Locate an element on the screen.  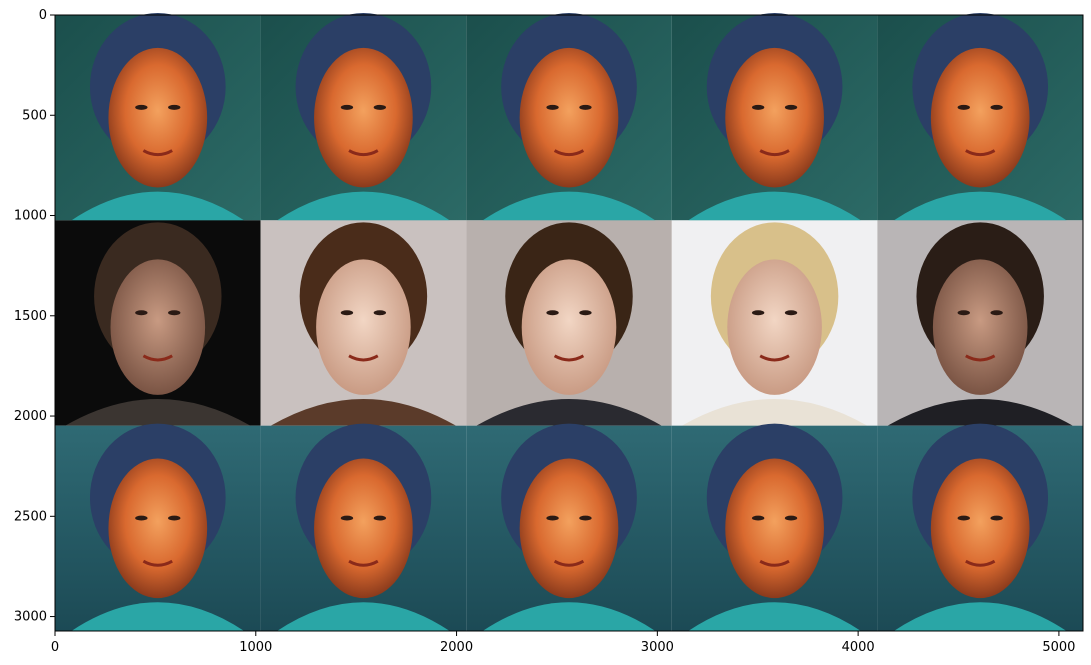
y-tick-label: 500 is located at coordinates (34, 115).